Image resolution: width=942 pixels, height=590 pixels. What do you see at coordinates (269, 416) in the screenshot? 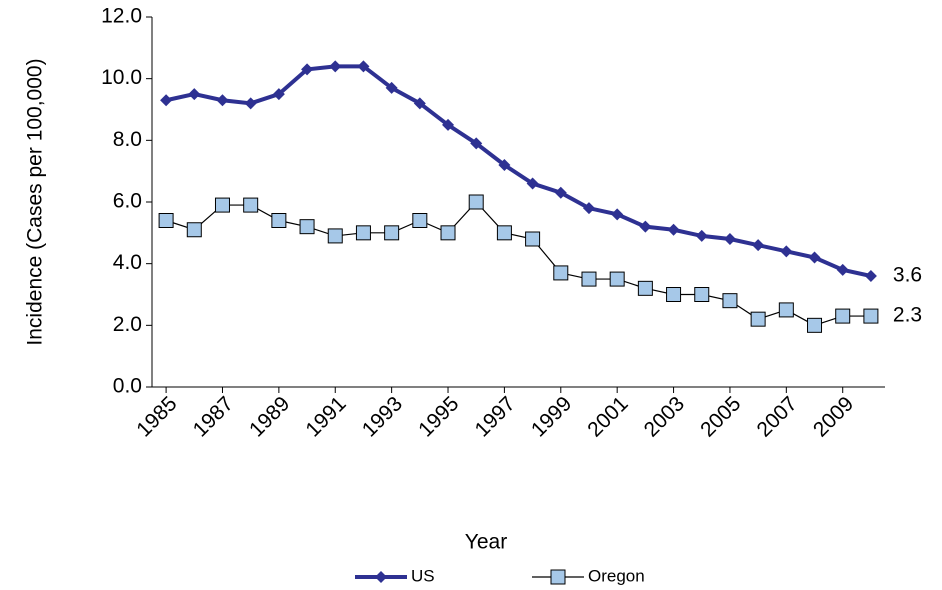
I see `x-tick-label: 1989` at bounding box center [269, 416].